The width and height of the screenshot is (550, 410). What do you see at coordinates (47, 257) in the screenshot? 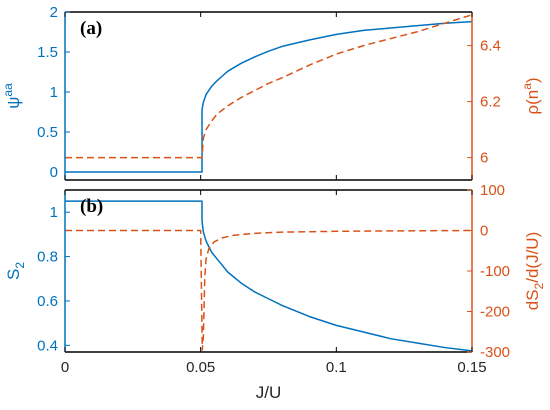
I see `left-y-tick-label: 0.8` at bounding box center [47, 257].